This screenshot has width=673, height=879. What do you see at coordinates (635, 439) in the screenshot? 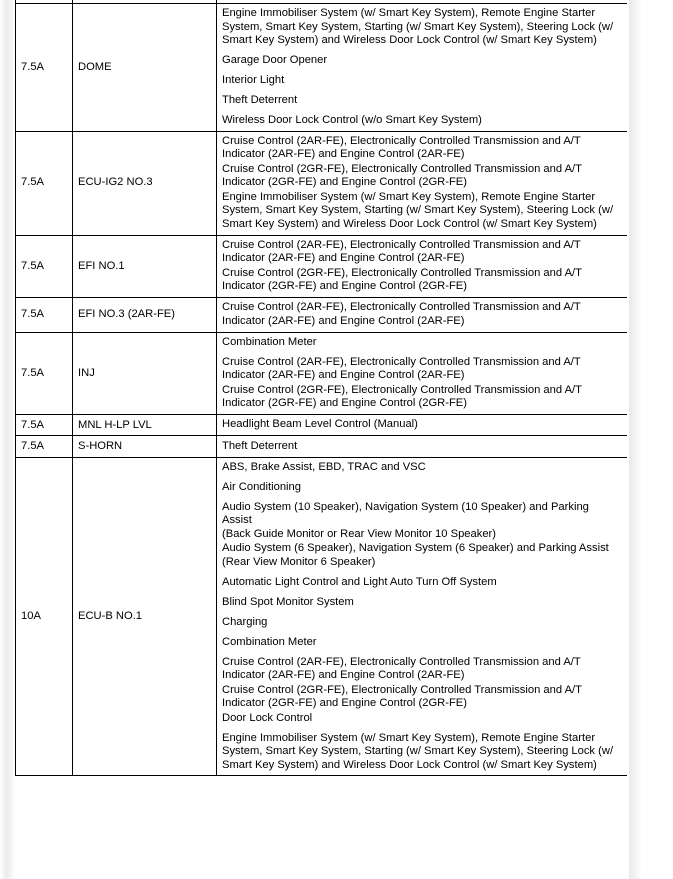
I see `page-gutter-right` at bounding box center [635, 439].